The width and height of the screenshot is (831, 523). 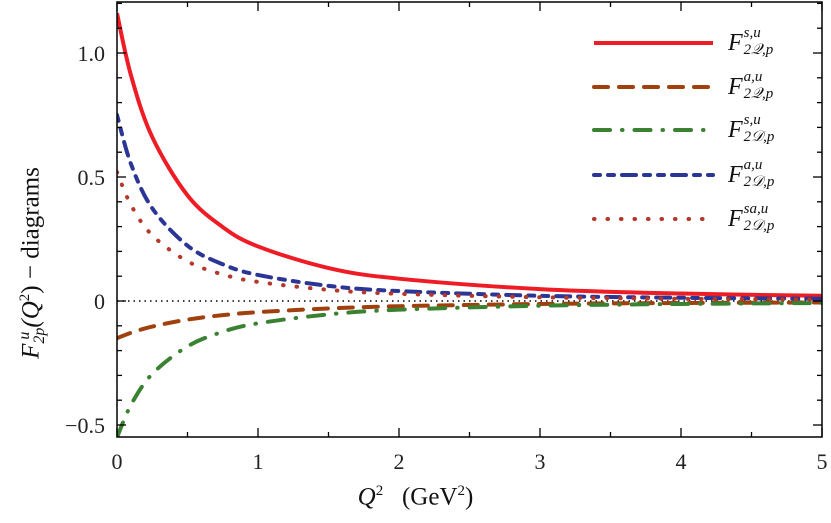 I want to click on y-label-sup: u, so click(x=24, y=335).